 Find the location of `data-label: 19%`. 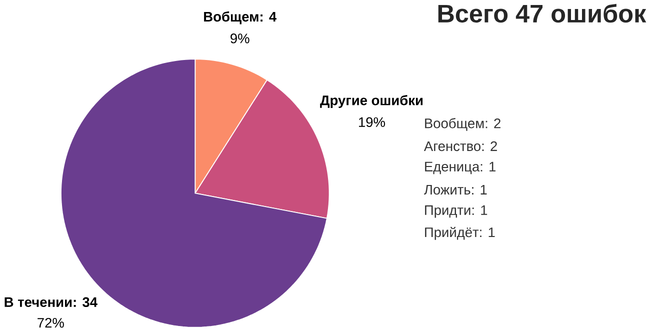

data-label: 19% is located at coordinates (372, 122).